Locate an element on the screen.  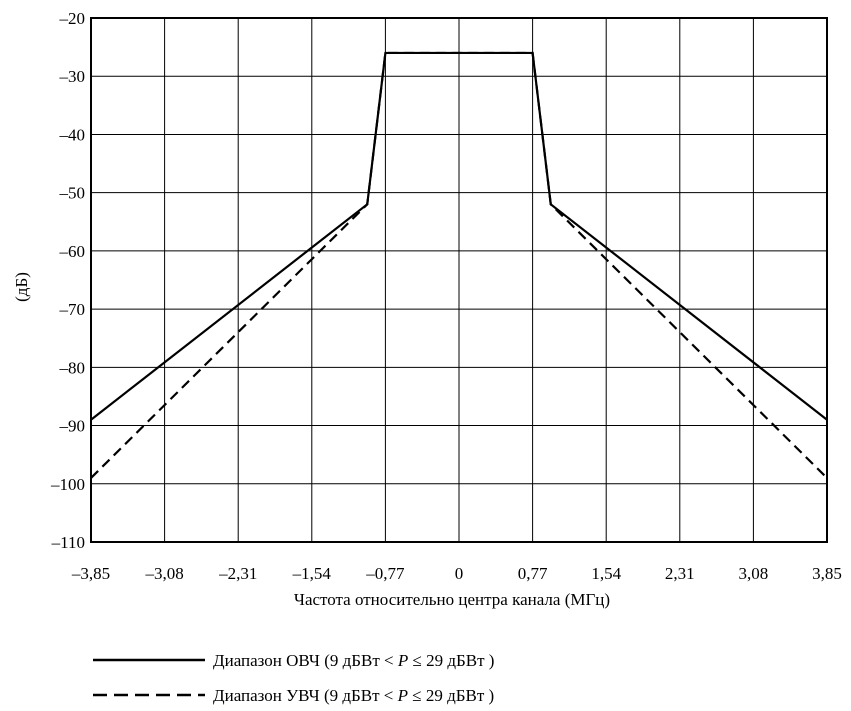
y-tick-label: –110 is located at coordinates (68, 542).